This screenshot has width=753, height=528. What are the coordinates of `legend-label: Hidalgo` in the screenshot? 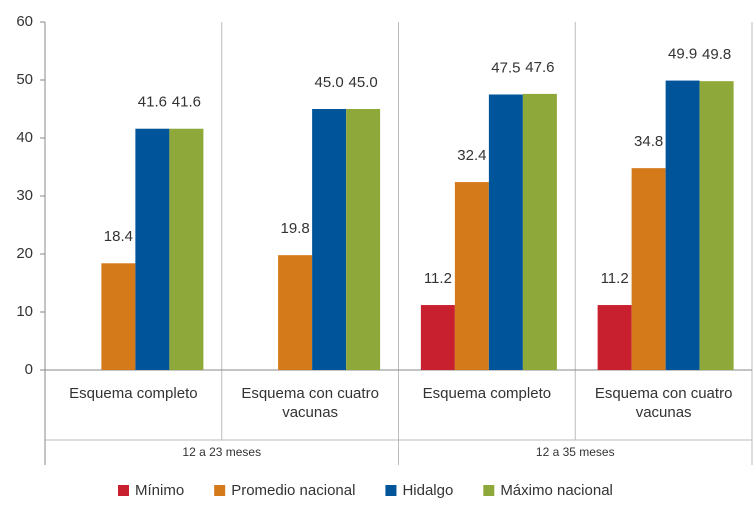 It's located at (427, 490).